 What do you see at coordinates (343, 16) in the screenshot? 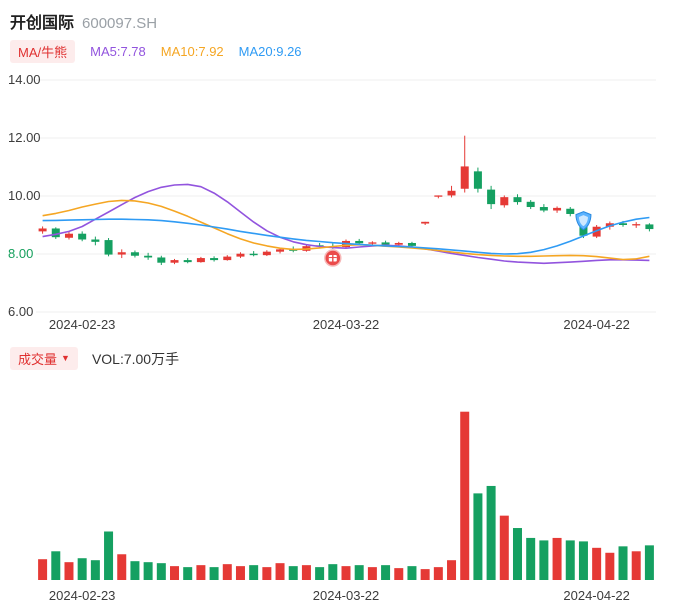
I see `header: 开创国际 600097.SH` at bounding box center [343, 16].